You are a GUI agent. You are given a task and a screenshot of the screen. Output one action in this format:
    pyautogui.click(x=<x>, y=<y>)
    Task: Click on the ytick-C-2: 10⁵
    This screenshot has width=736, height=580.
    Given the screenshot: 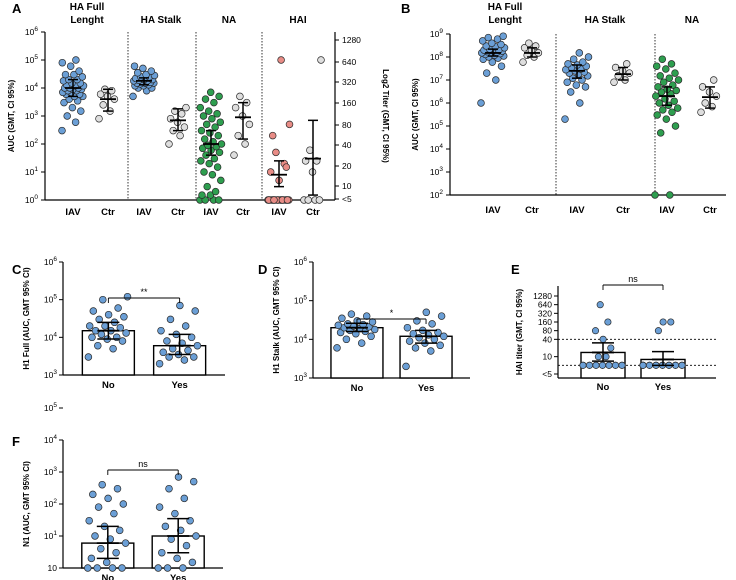 What is the action you would take?
    pyautogui.click(x=50, y=299)
    